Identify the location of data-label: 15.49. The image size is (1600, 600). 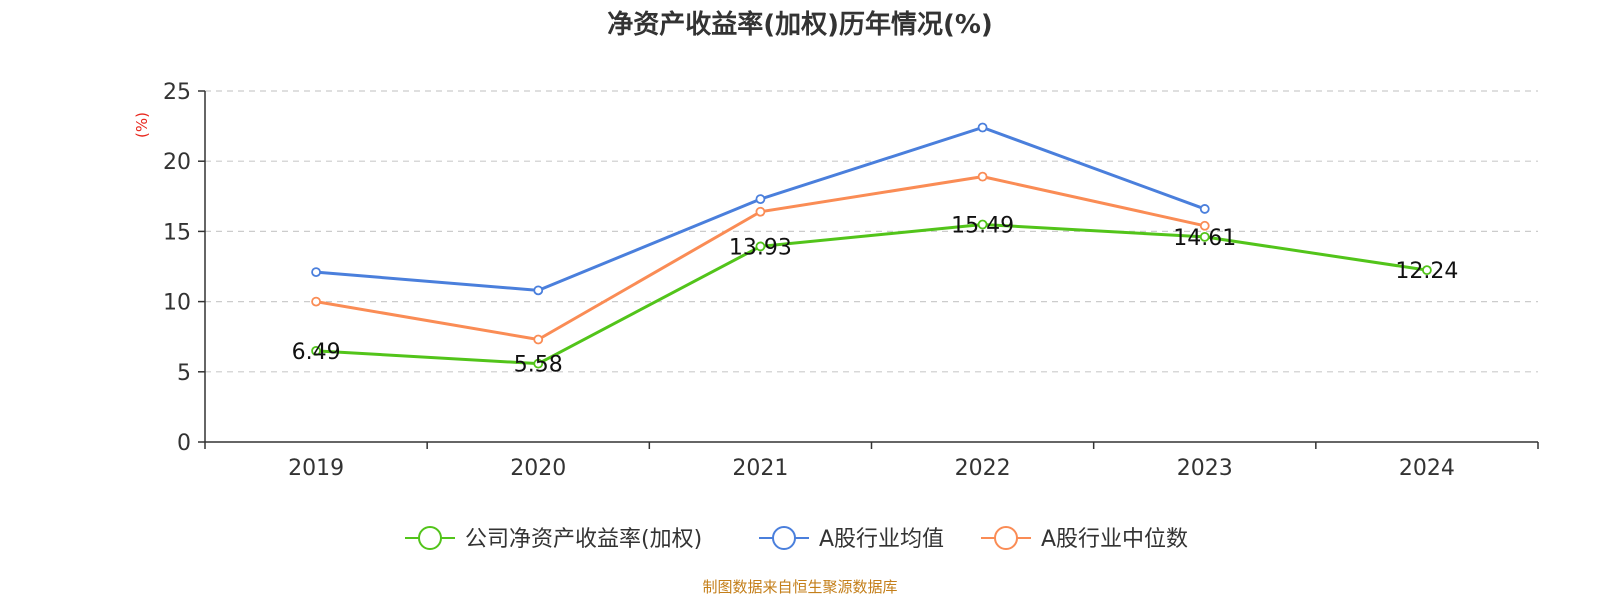
(982, 226).